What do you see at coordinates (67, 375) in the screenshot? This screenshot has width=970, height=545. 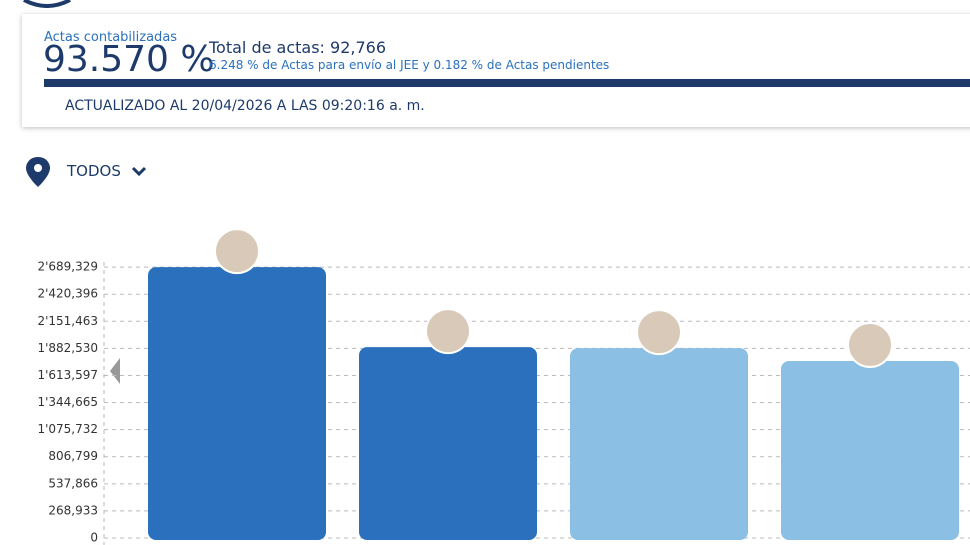 I see `y-tick-label: 1'613,597` at bounding box center [67, 375].